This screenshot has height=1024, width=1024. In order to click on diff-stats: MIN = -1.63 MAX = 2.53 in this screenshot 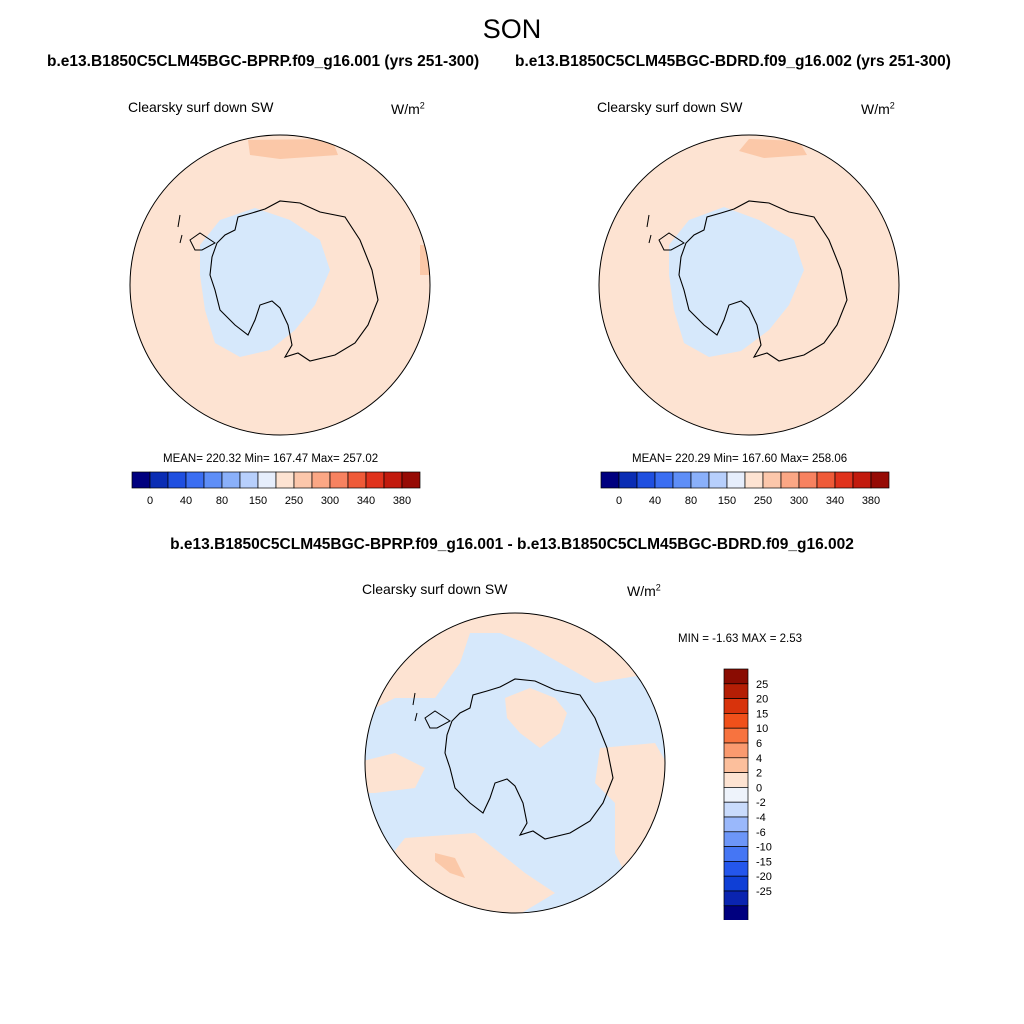, I will do `click(740, 639)`.